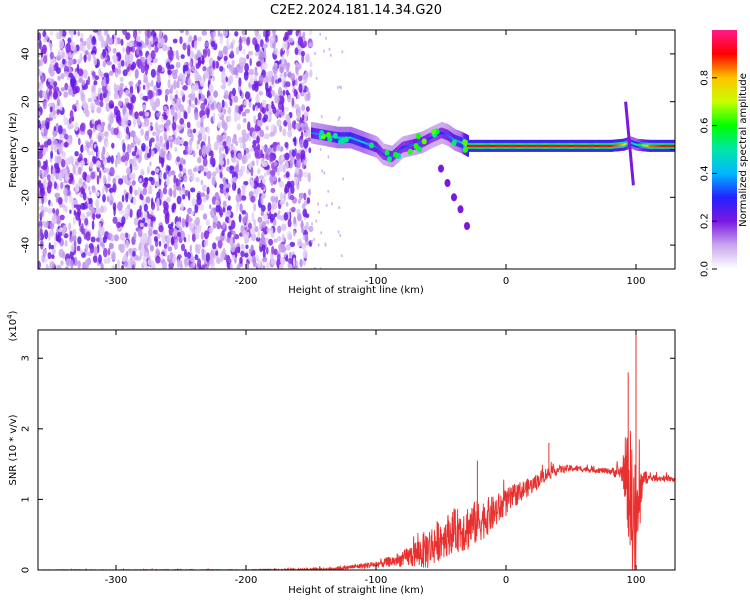  Describe the element at coordinates (26, 570) in the screenshot. I see `y-tick-label: 0` at that location.